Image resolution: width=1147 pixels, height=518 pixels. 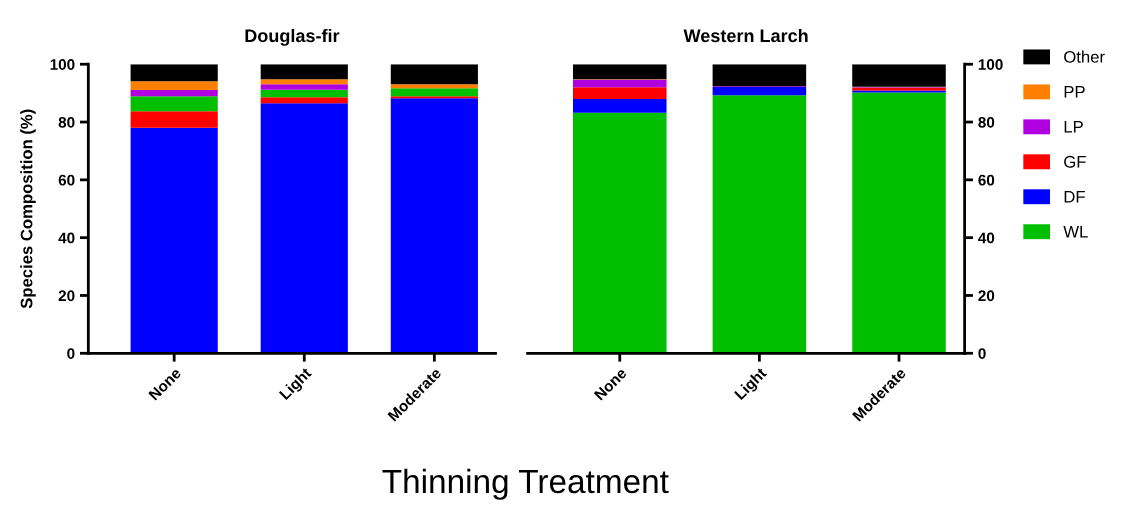 I want to click on x-axis-title: Thinning Treatment, so click(x=525, y=484).